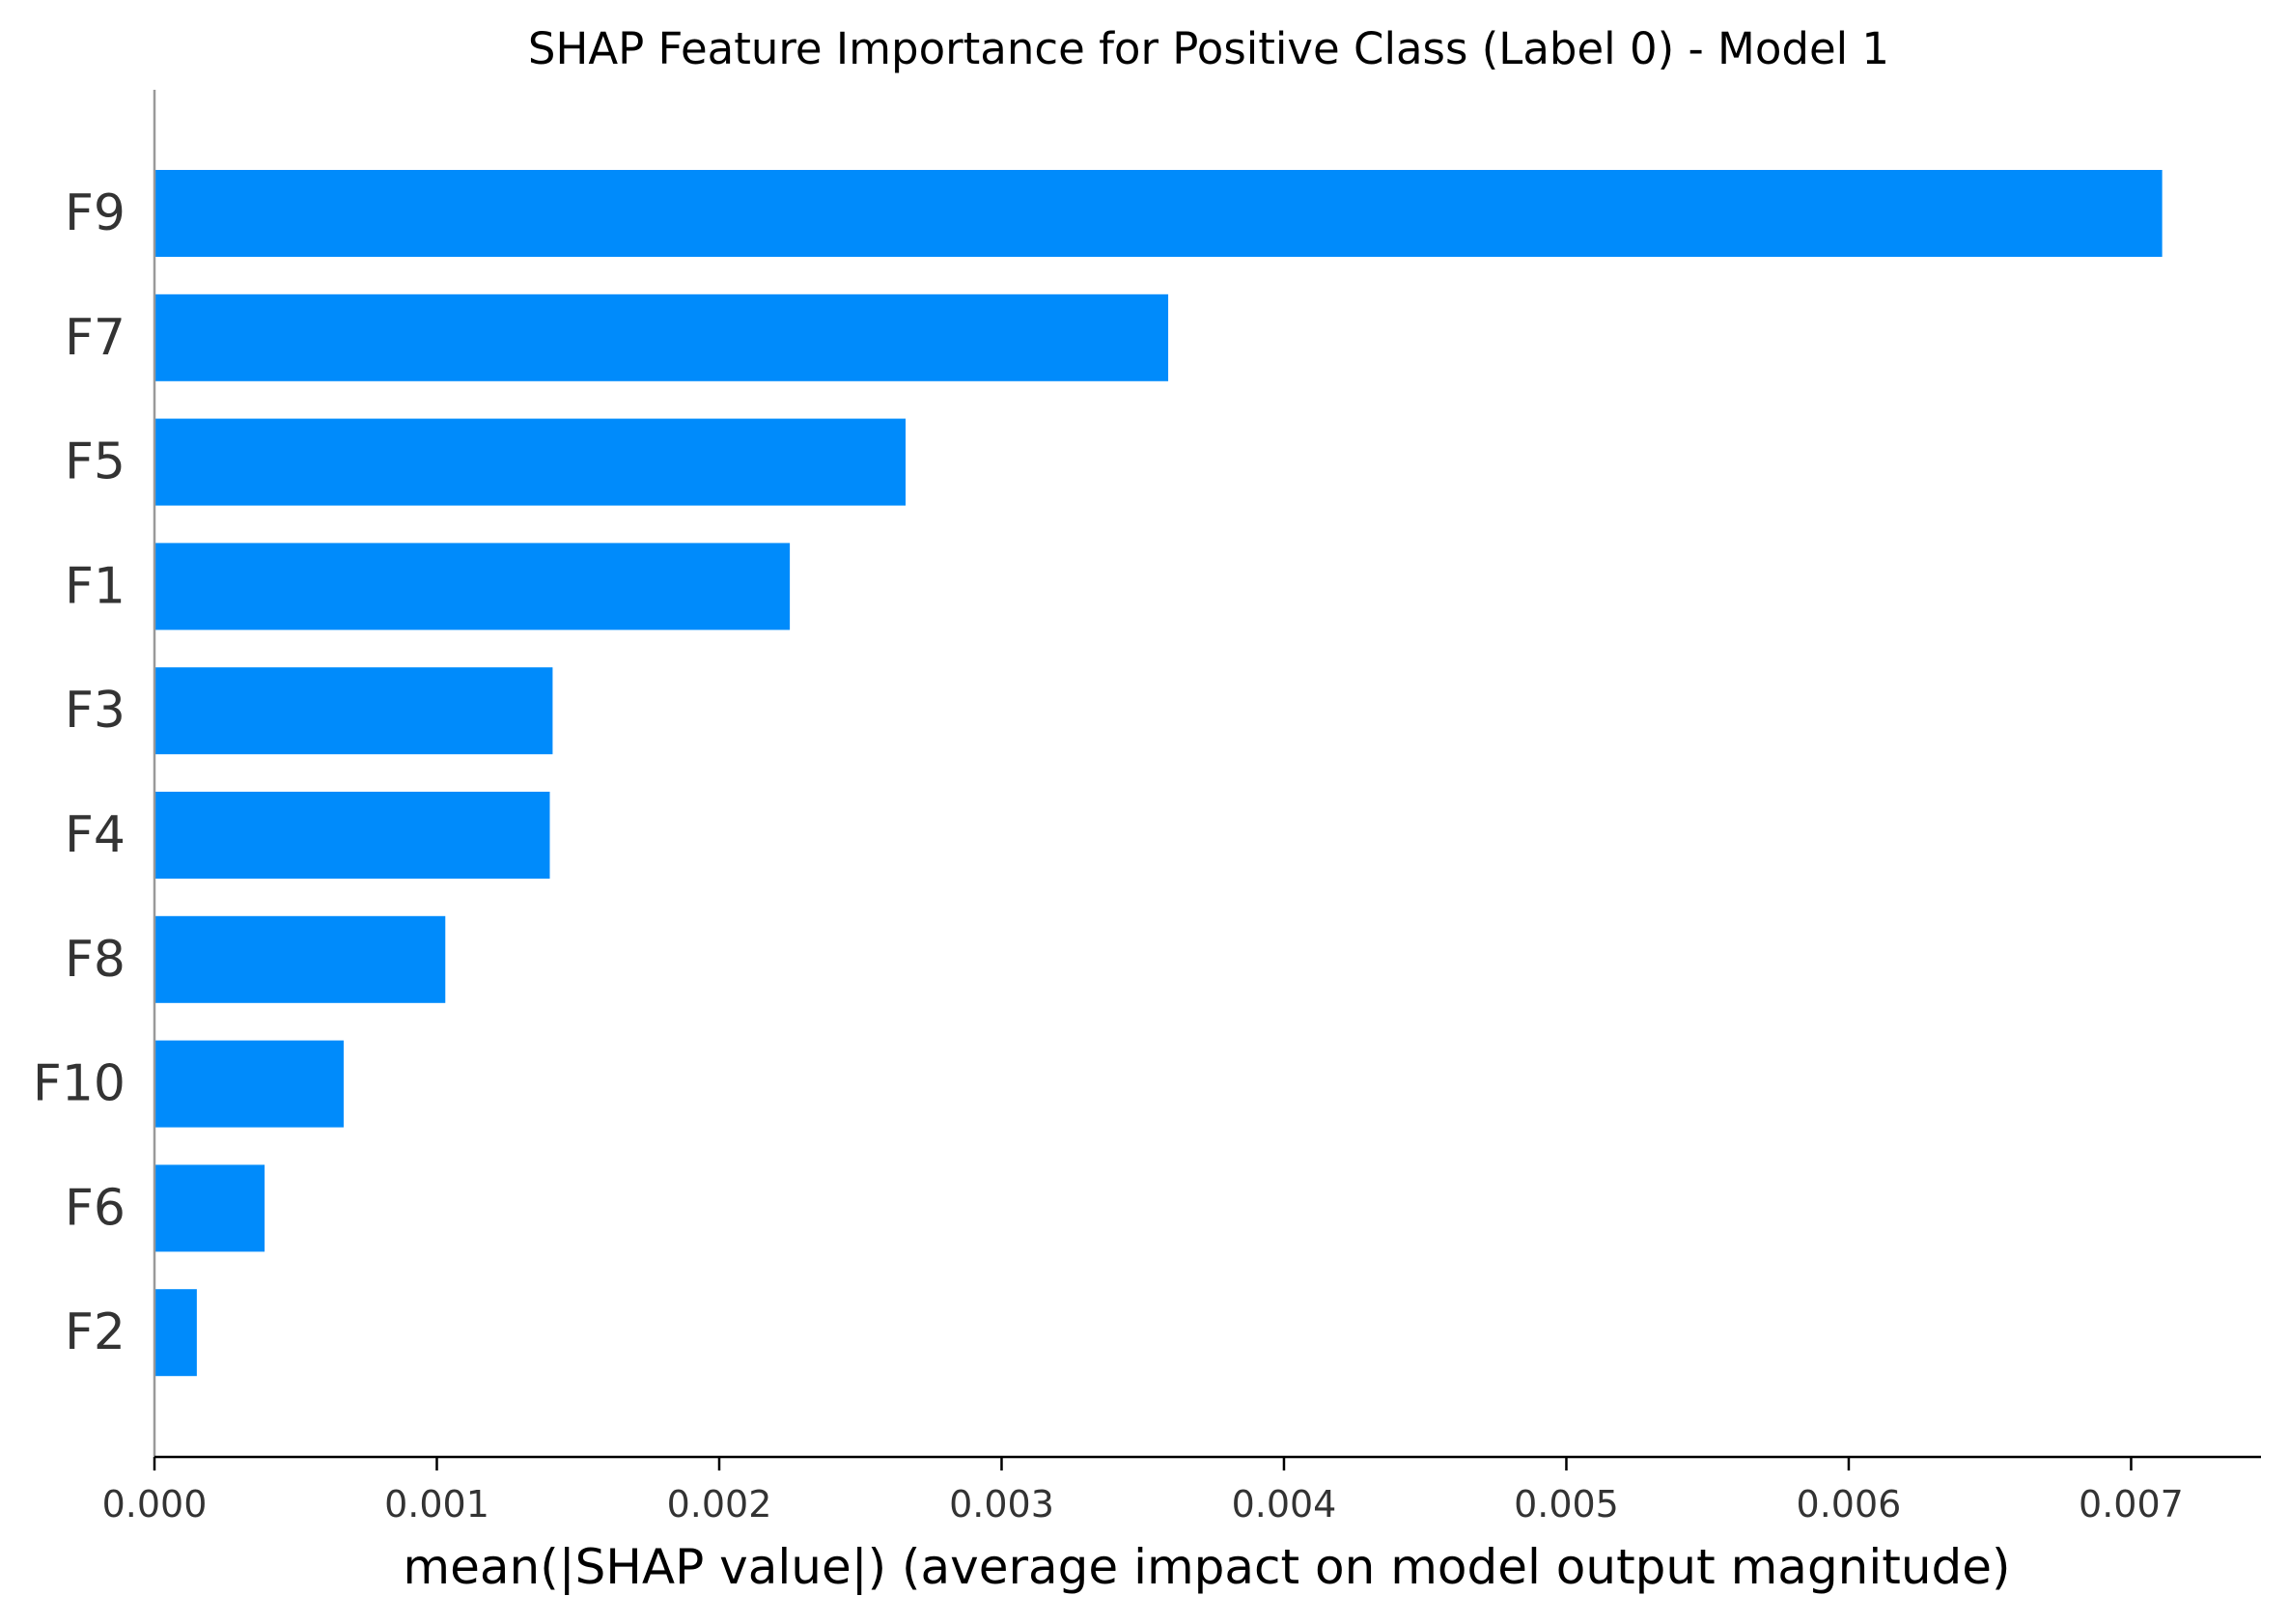 Image resolution: width=2289 pixels, height=1624 pixels. Describe the element at coordinates (352, 836) in the screenshot. I see `bar-f4` at that location.